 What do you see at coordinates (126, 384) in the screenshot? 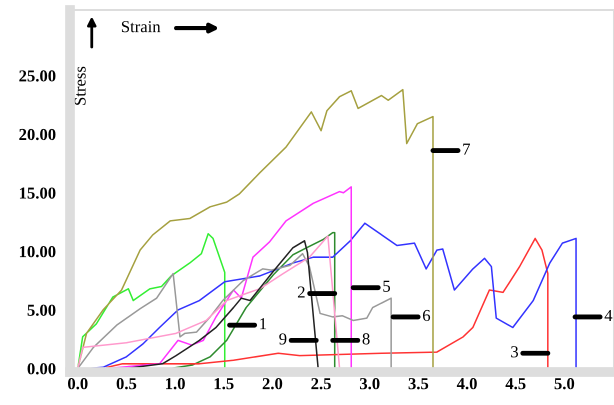
I see `x-tick-label: 0.5` at bounding box center [126, 384].